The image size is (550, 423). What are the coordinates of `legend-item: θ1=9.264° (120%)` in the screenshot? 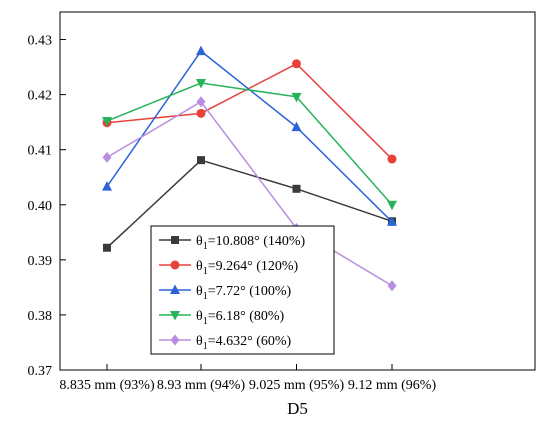 It's located at (229, 268).